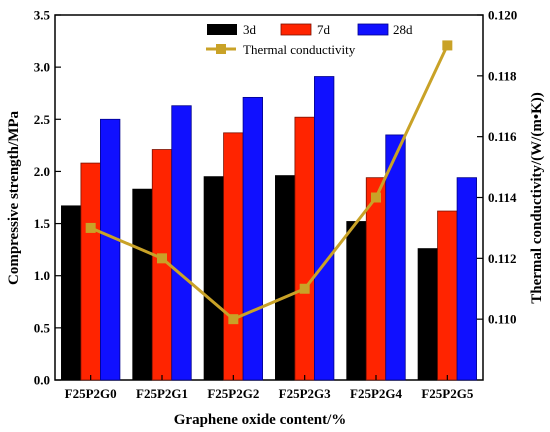 The height and width of the screenshot is (432, 550). What do you see at coordinates (395, 257) in the screenshot?
I see `bar-28d-F25P2G4` at bounding box center [395, 257].